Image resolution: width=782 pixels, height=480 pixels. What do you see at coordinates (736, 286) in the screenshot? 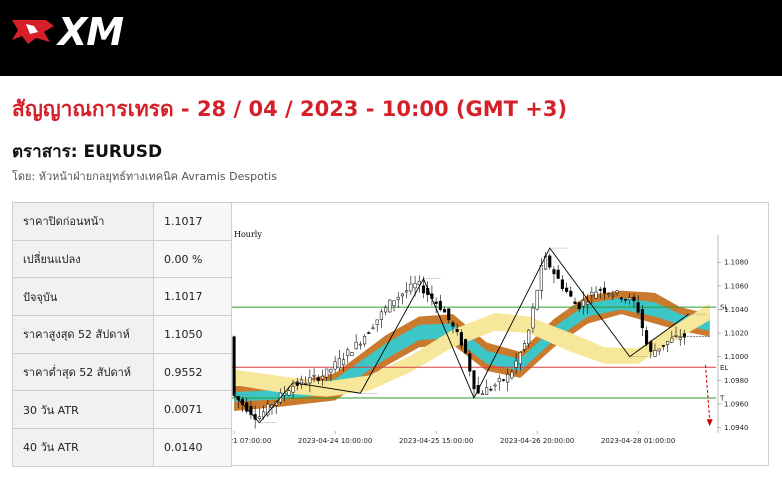
I see `price-tick-label: 1.1060` at bounding box center [736, 286].